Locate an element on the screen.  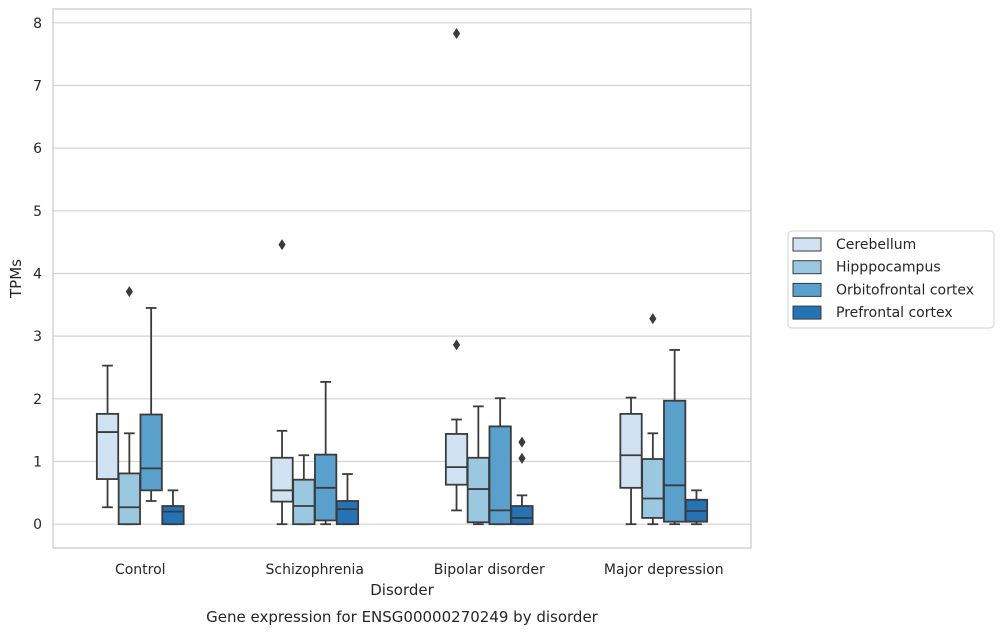
y-tick-label: 2 is located at coordinates (37, 400).